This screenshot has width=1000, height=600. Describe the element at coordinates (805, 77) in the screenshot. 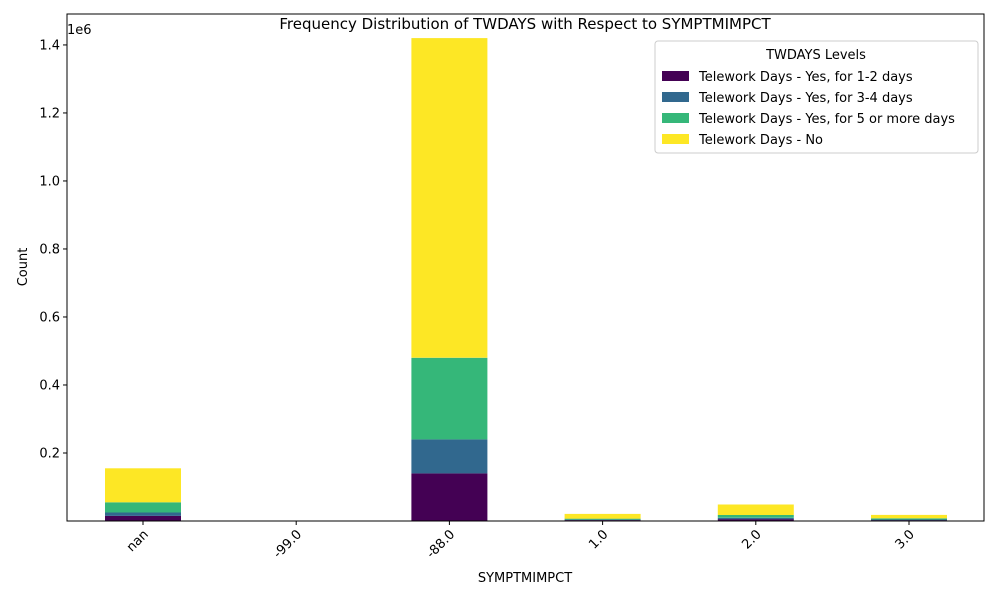

I see `legend-entry: Telework Days - Yes, for 1-2 days` at that location.